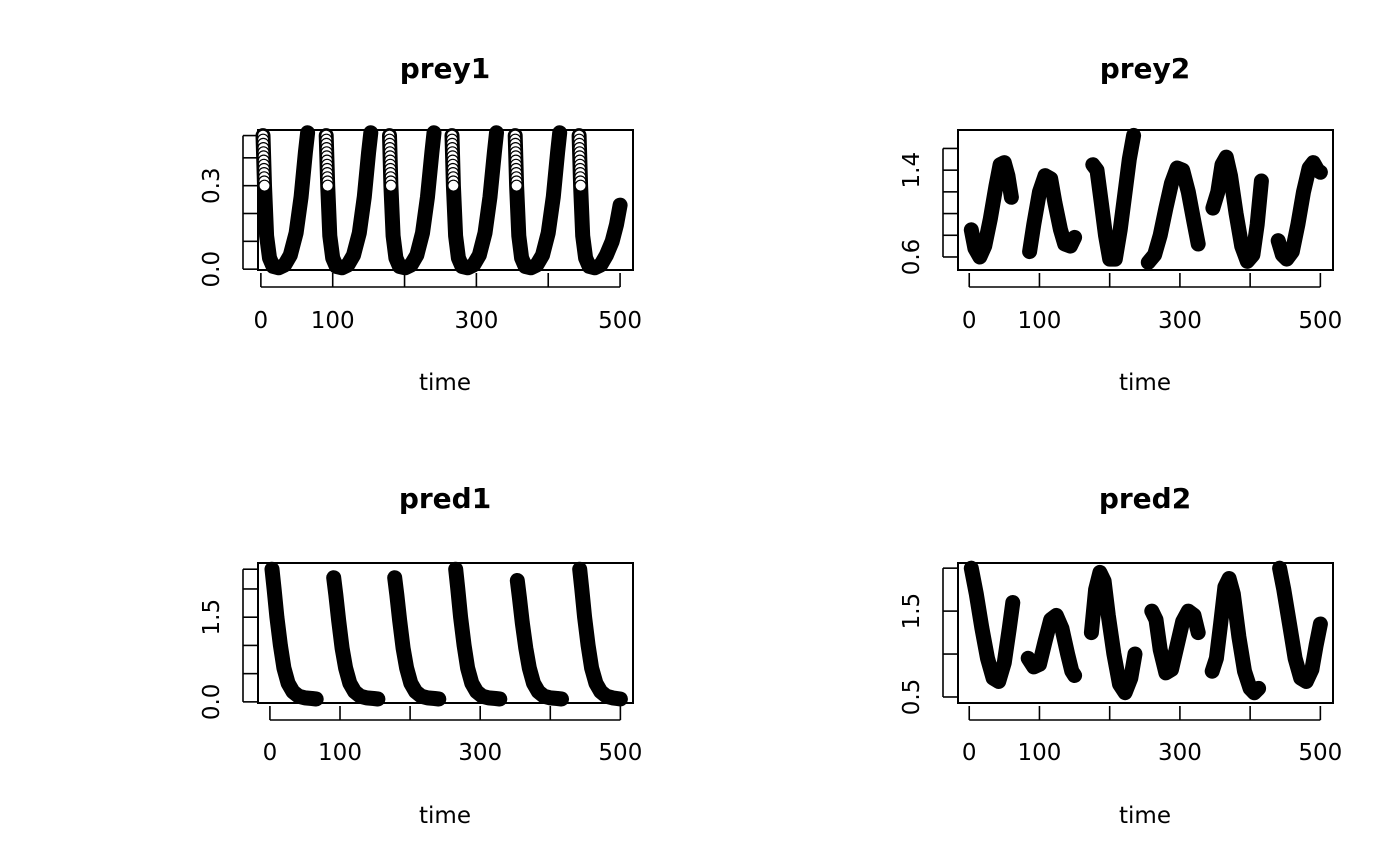 The image size is (1400, 866). What do you see at coordinates (445, 68) in the screenshot?
I see `panel-title: prey1` at bounding box center [445, 68].